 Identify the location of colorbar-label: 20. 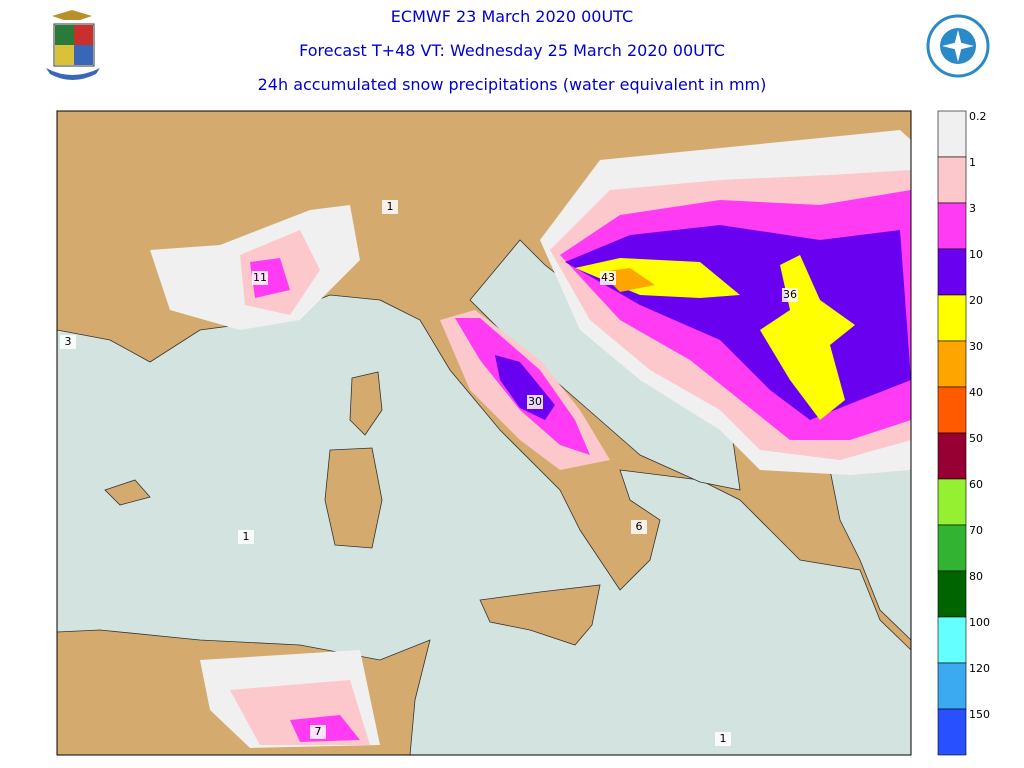
(976, 300).